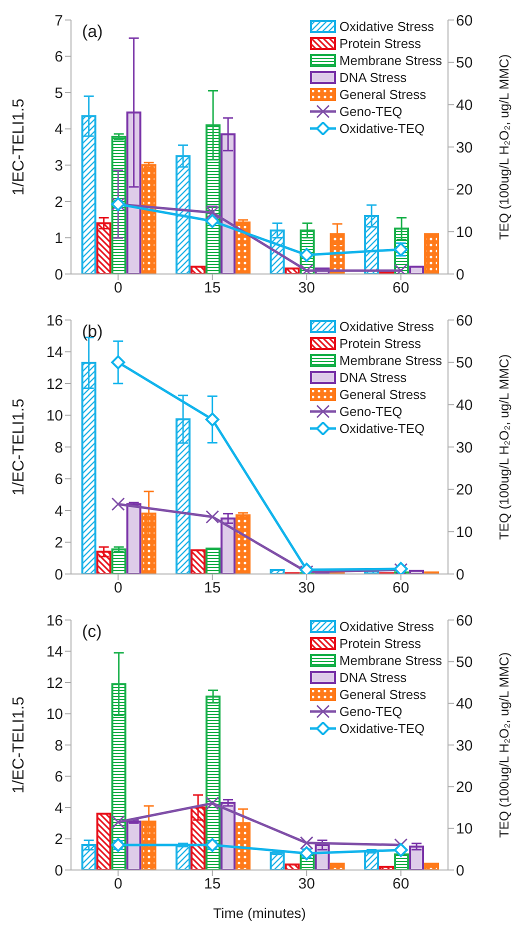 This screenshot has width=524, height=938. What do you see at coordinates (58, 21) in the screenshot?
I see `y-tick-label: 7` at bounding box center [58, 21].